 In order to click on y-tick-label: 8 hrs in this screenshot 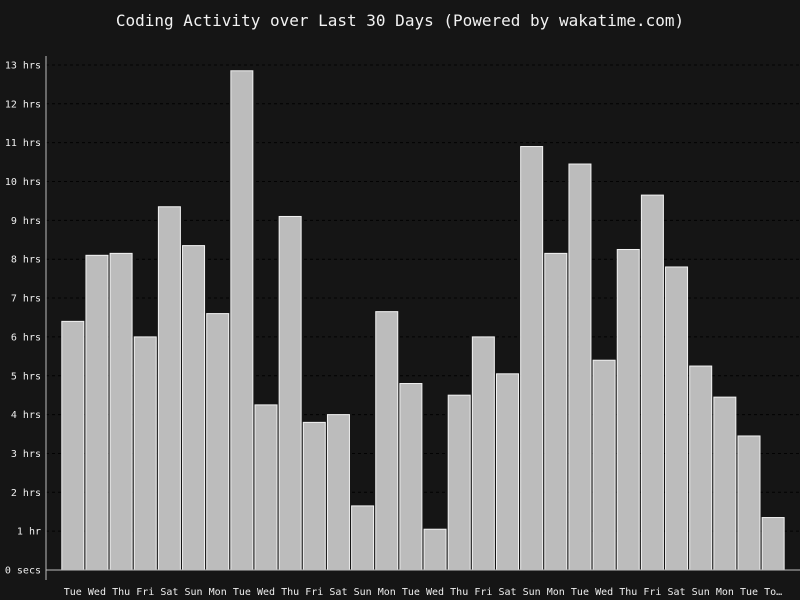, I will do `click(26, 260)`.